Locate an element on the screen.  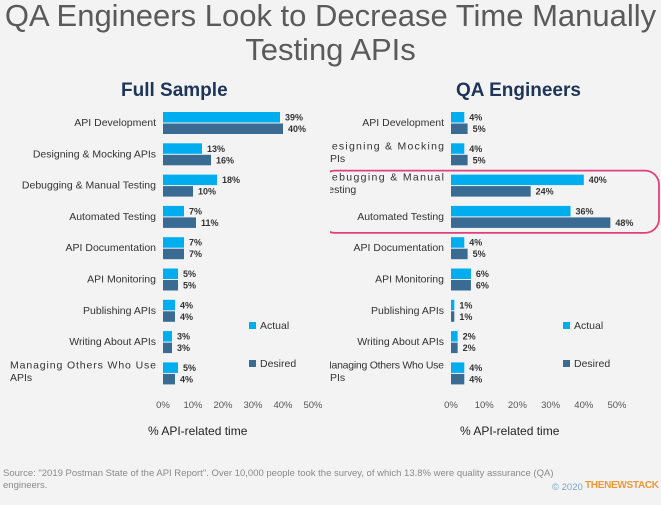
right-bar-desired-automated-testing is located at coordinates (531, 222).